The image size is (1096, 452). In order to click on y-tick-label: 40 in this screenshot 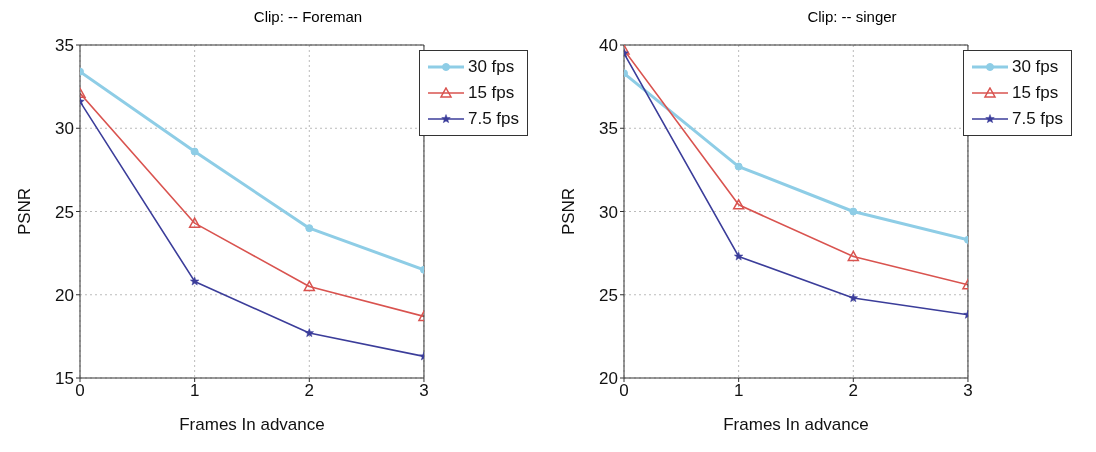, I will do `click(608, 46)`.